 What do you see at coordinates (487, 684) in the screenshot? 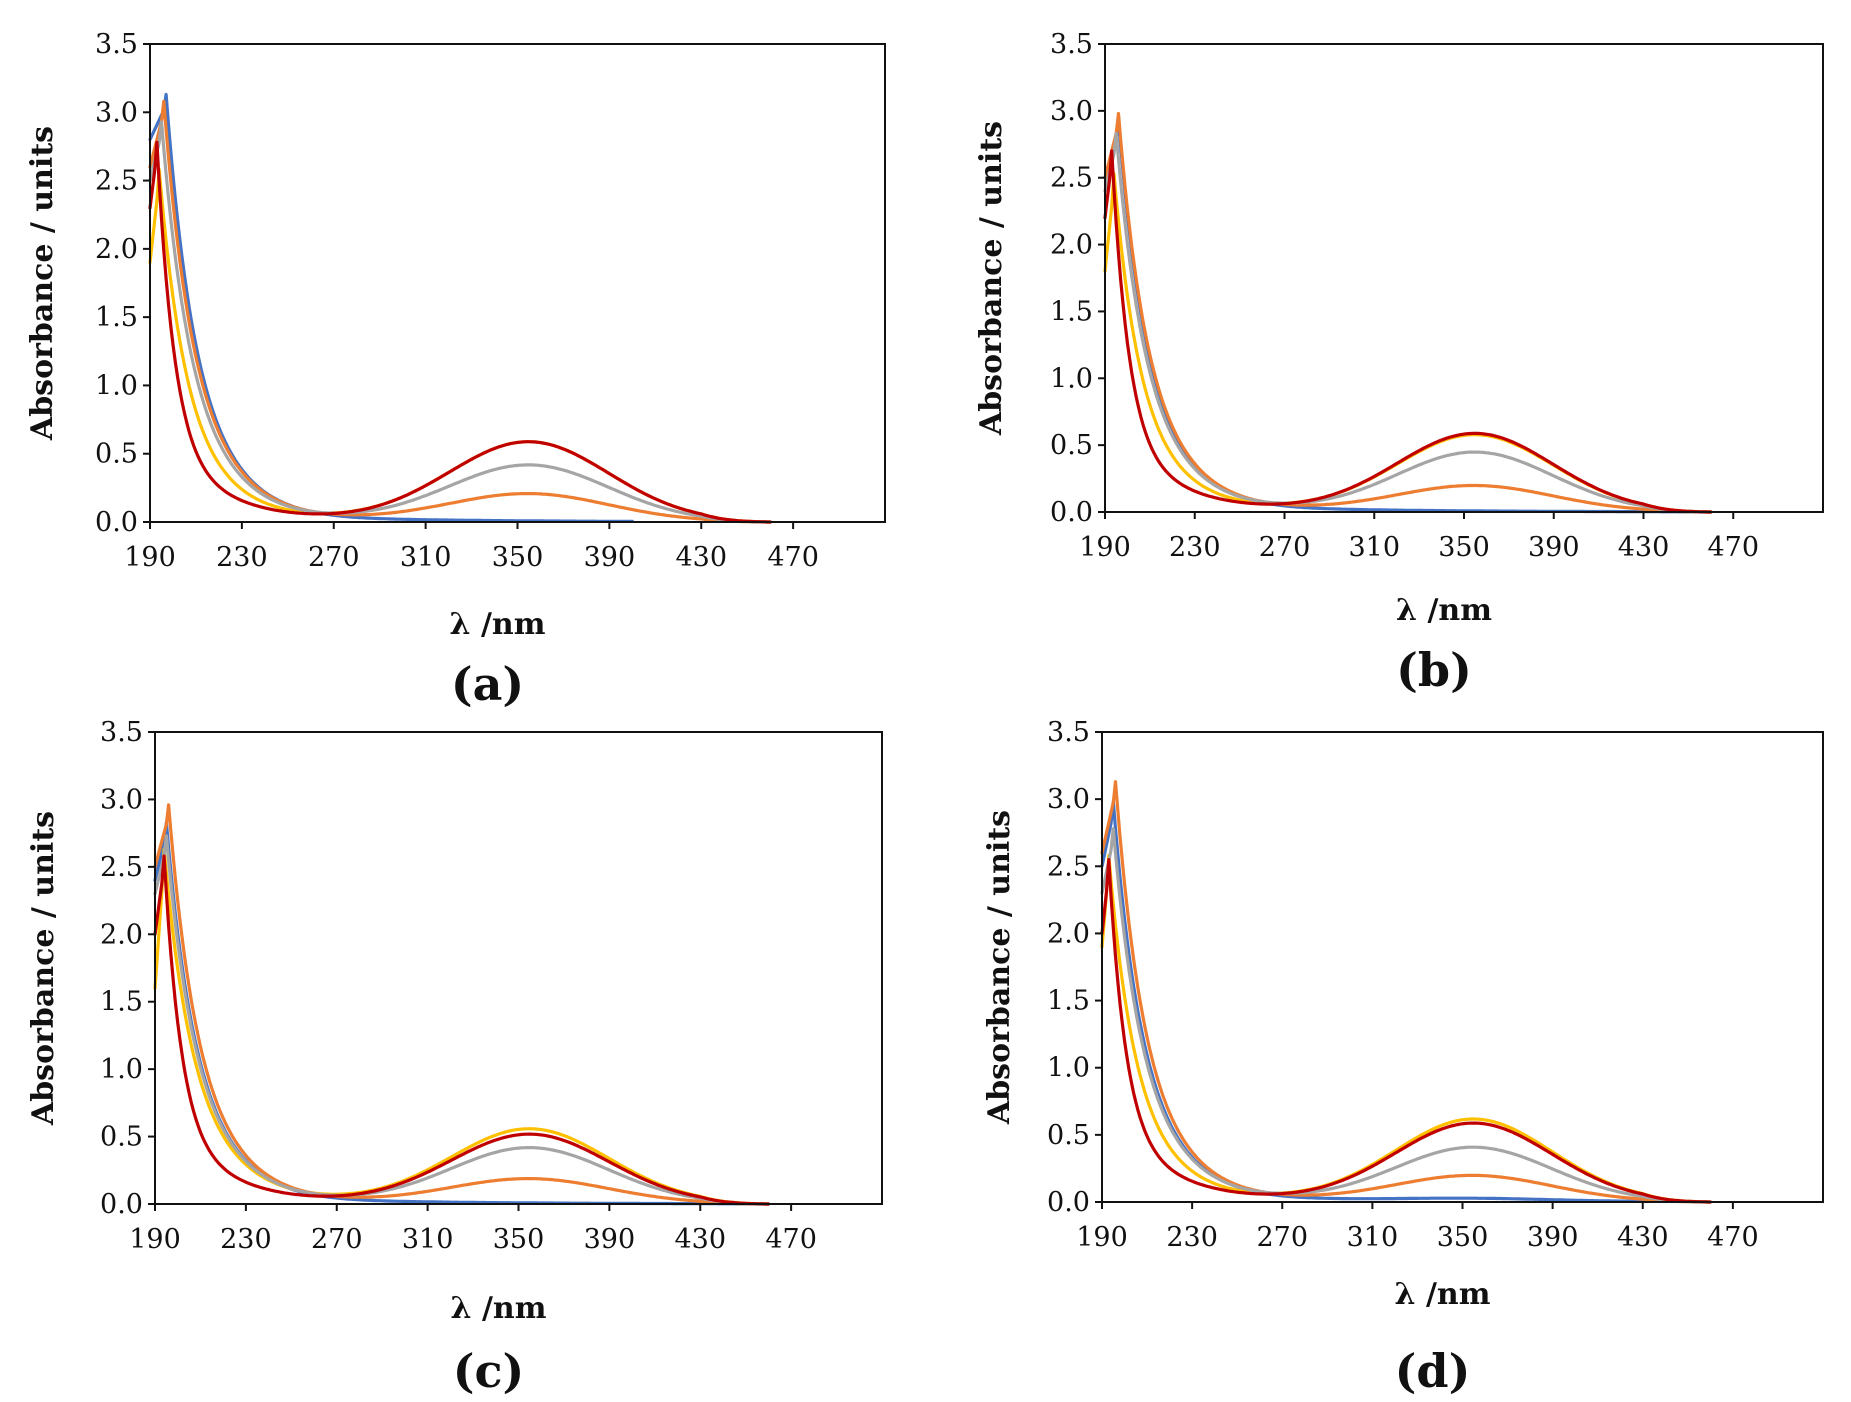
I see `panel-label: (a)` at bounding box center [487, 684].